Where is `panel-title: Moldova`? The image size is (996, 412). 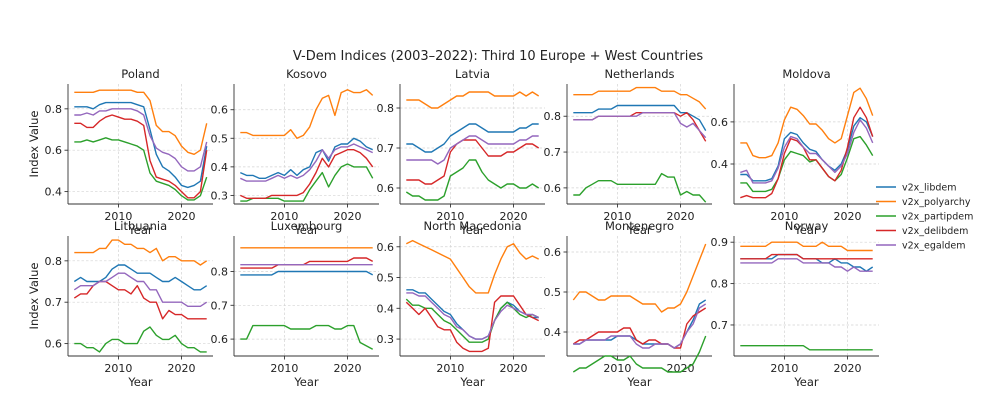
panel-title: Moldova is located at coordinates (806, 74).